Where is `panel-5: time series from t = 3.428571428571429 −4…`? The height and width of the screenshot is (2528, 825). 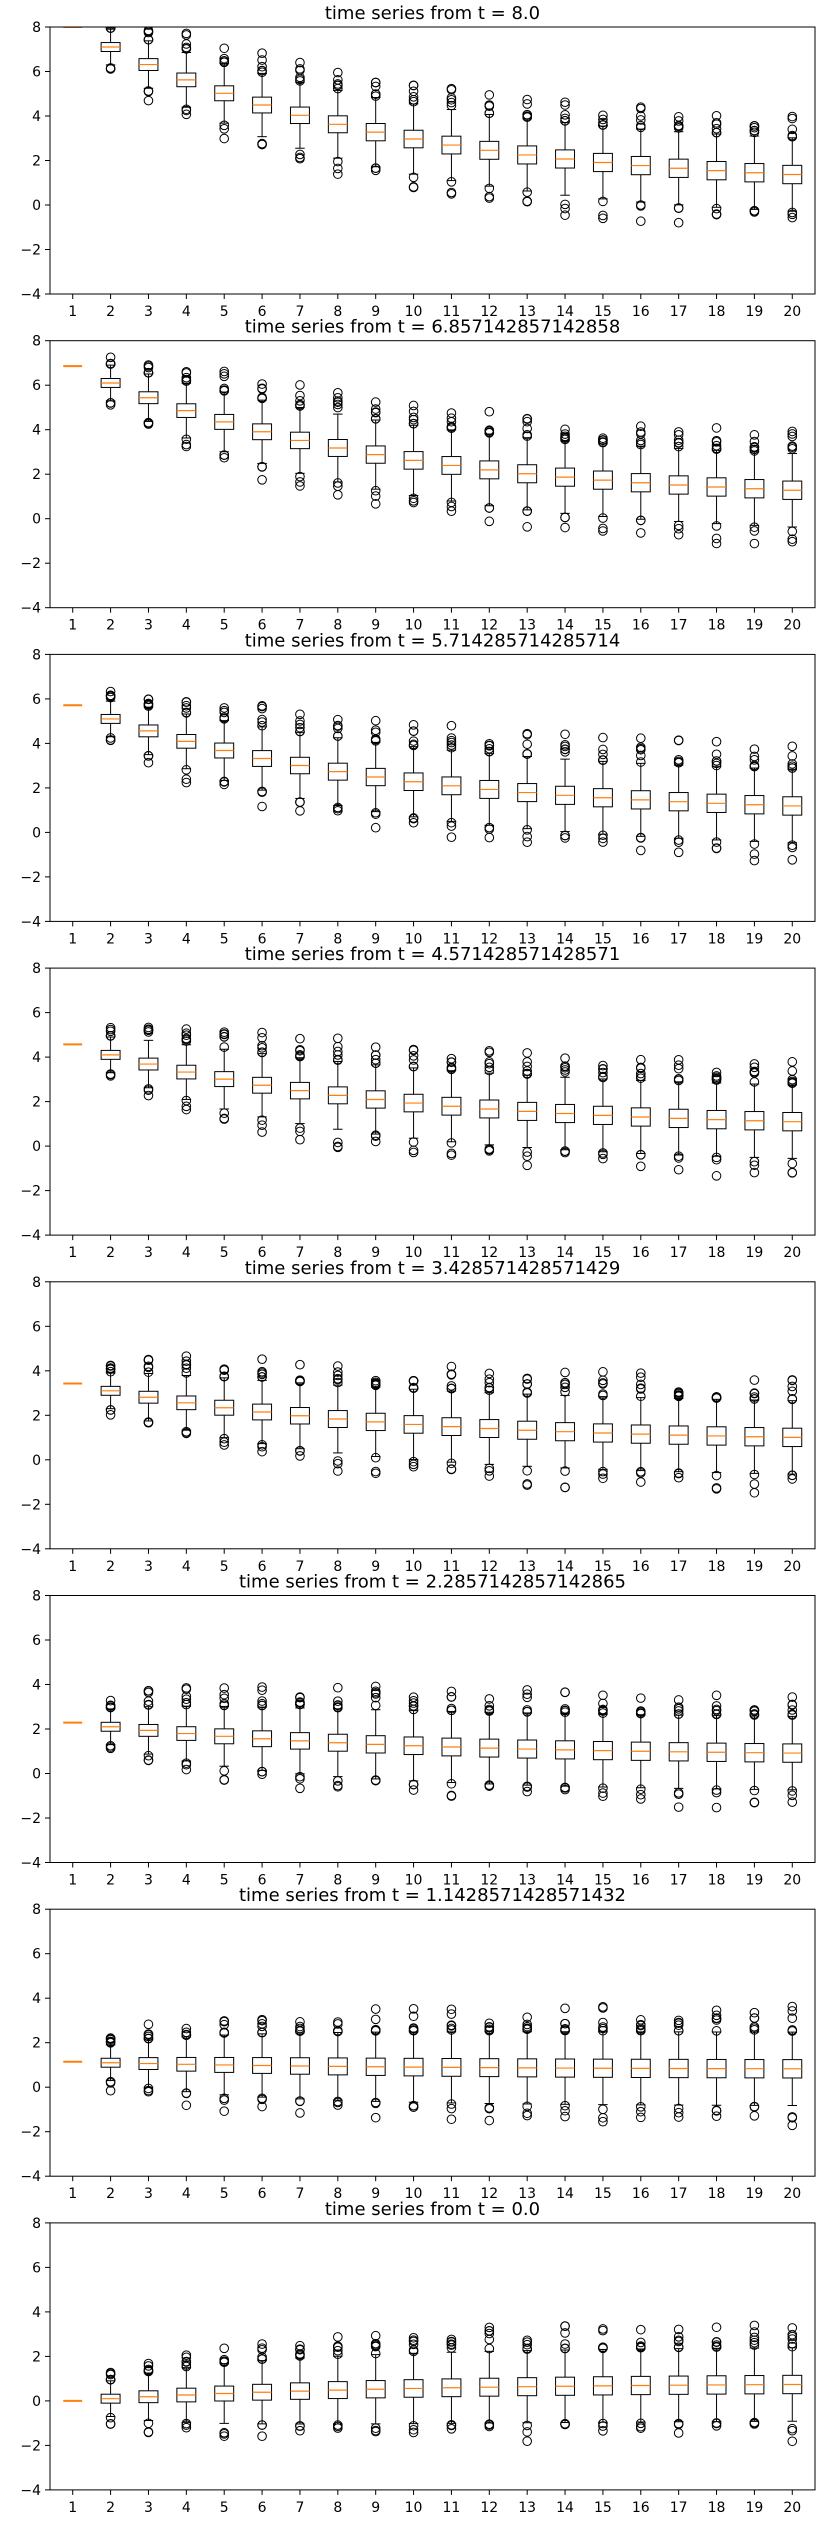 panel-5: time series from t = 3.428571428571429 −4… is located at coordinates (418, 1416).